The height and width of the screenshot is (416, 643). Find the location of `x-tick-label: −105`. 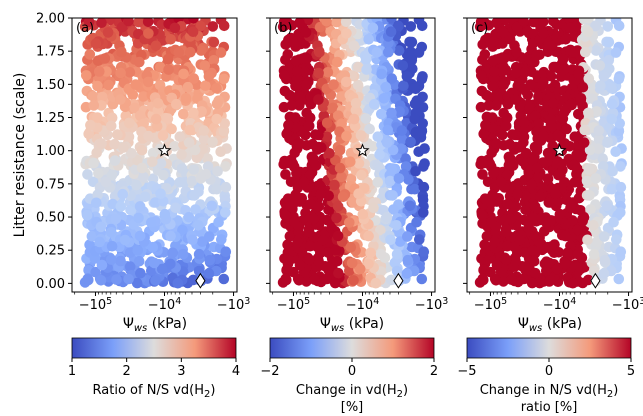

x-tick-label: −105 is located at coordinates (490, 304).